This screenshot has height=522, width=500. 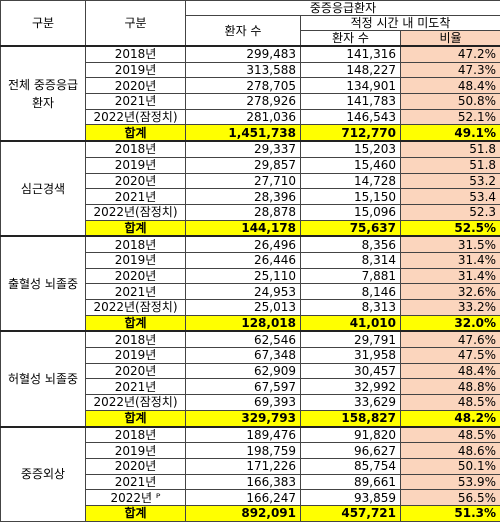 What do you see at coordinates (243, 212) in the screenshot?
I see `cell: 28,878` at bounding box center [243, 212].